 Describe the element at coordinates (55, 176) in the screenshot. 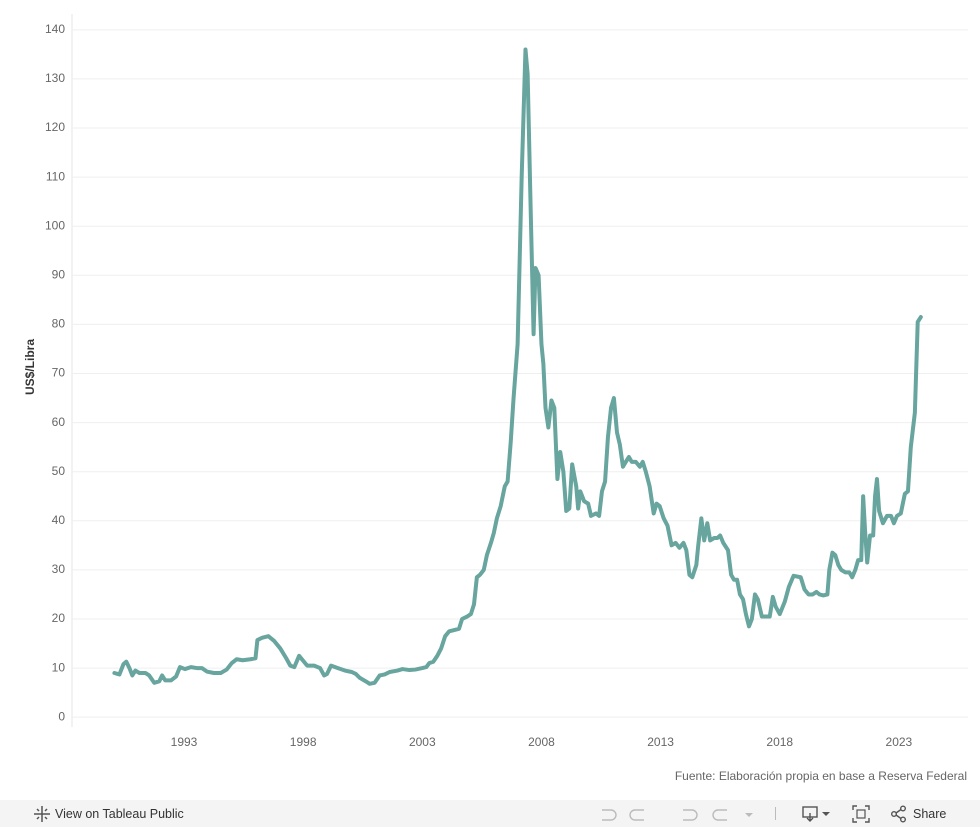

I see `y-tick-label: 110` at that location.